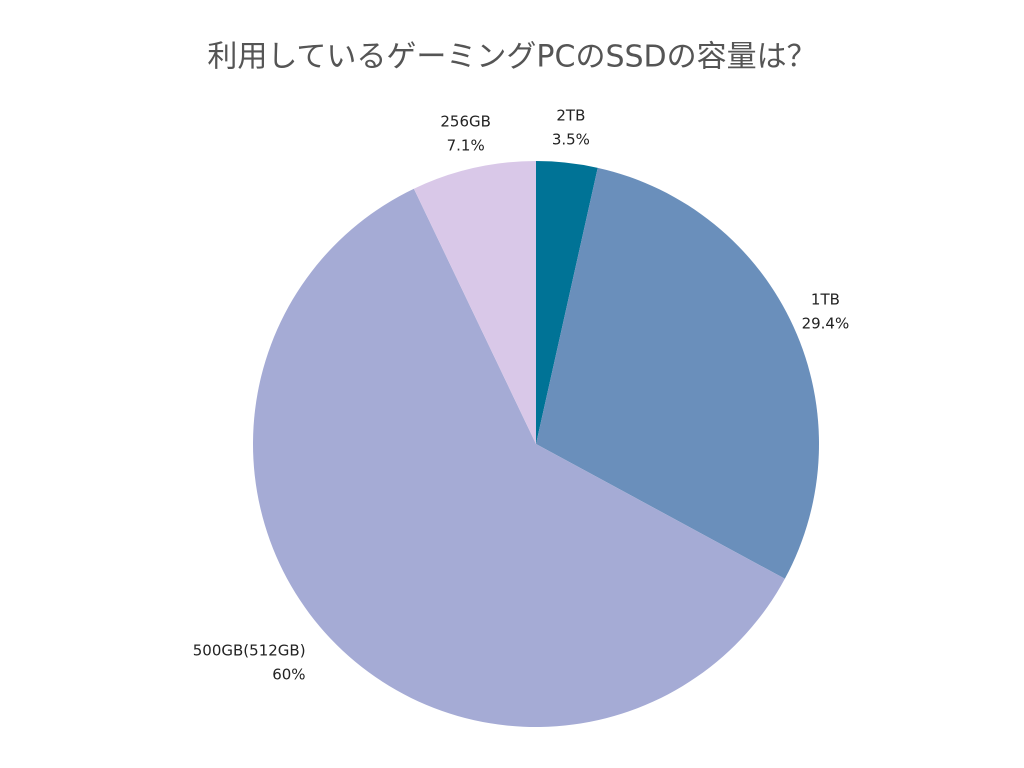 The image size is (1024, 768). I want to click on slice-value-label: 3.5%, so click(571, 139).